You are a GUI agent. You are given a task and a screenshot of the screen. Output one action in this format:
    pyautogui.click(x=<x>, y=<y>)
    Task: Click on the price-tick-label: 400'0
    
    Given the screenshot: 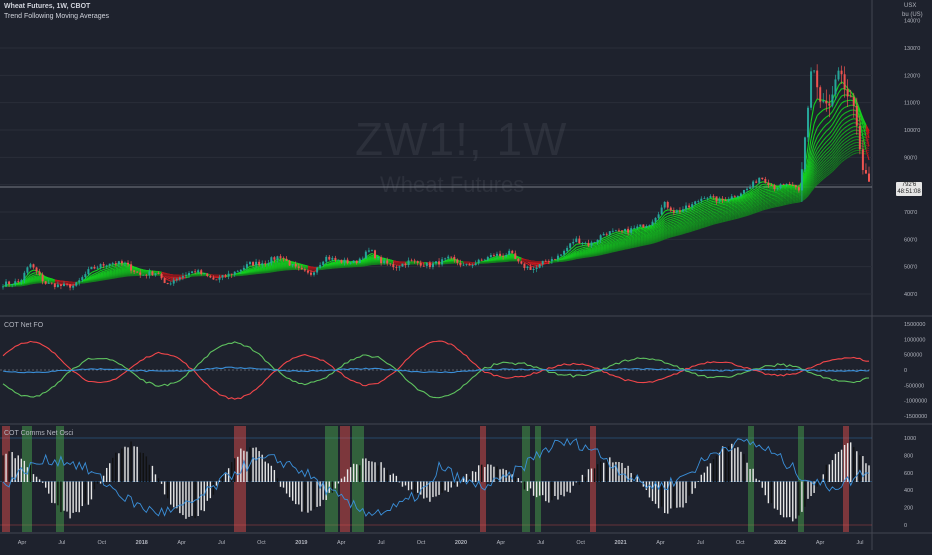 What is the action you would take?
    pyautogui.click(x=910, y=295)
    